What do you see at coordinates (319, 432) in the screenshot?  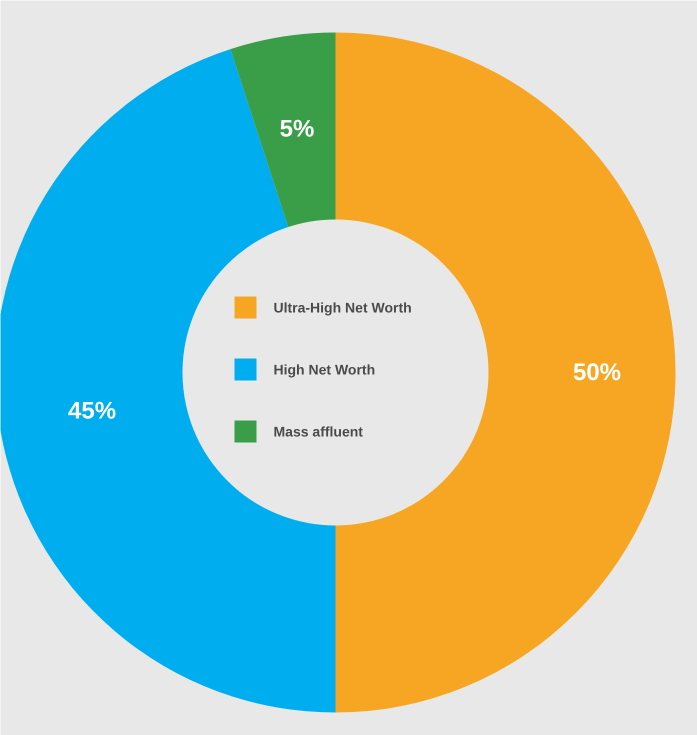 I see `legend-label: Mass affluent` at bounding box center [319, 432].